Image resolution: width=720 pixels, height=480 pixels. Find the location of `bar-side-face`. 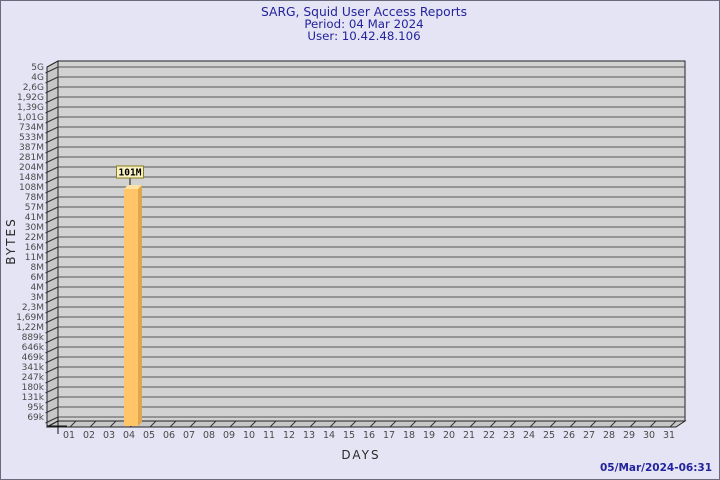

bar-side-face is located at coordinates (140, 305).